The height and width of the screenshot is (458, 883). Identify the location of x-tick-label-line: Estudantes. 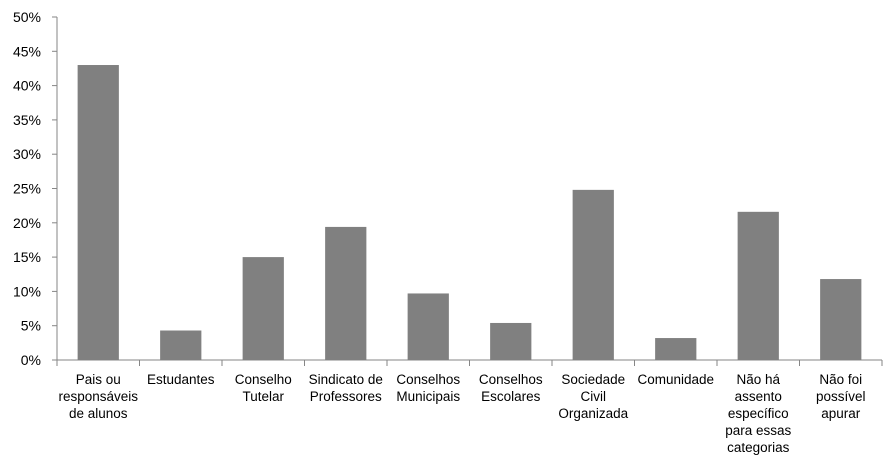
(180, 379).